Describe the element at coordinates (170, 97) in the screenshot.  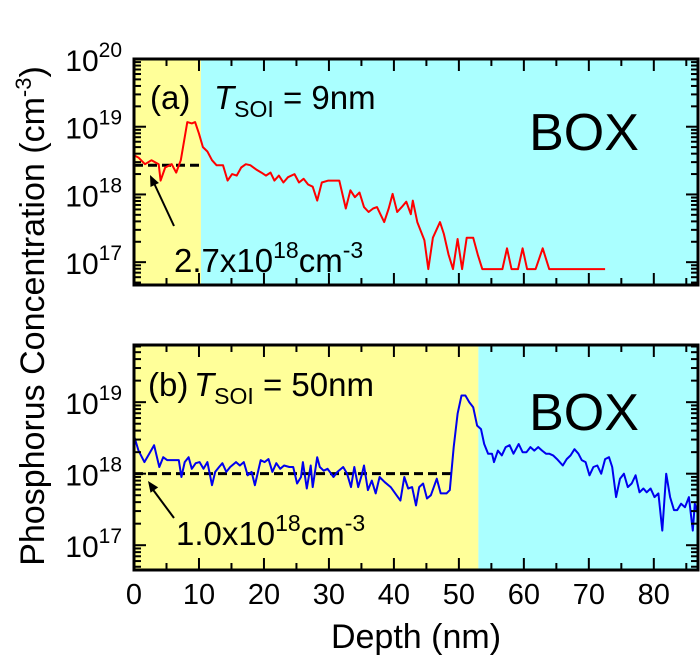
I see `panel-label: (a)` at that location.